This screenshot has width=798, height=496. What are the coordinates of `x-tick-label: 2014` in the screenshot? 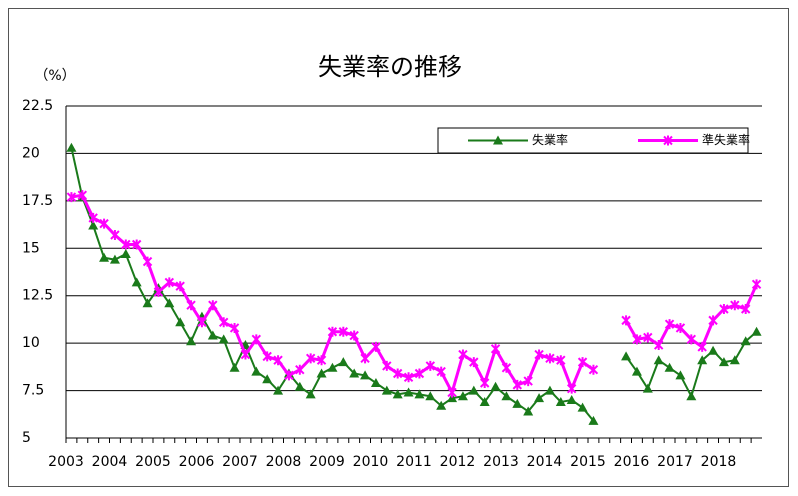 It's located at (545, 462).